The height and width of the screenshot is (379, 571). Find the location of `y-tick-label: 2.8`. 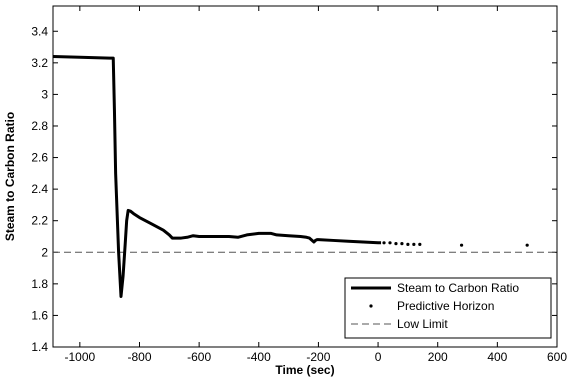

y-tick-label: 2.8 is located at coordinates (39, 126).